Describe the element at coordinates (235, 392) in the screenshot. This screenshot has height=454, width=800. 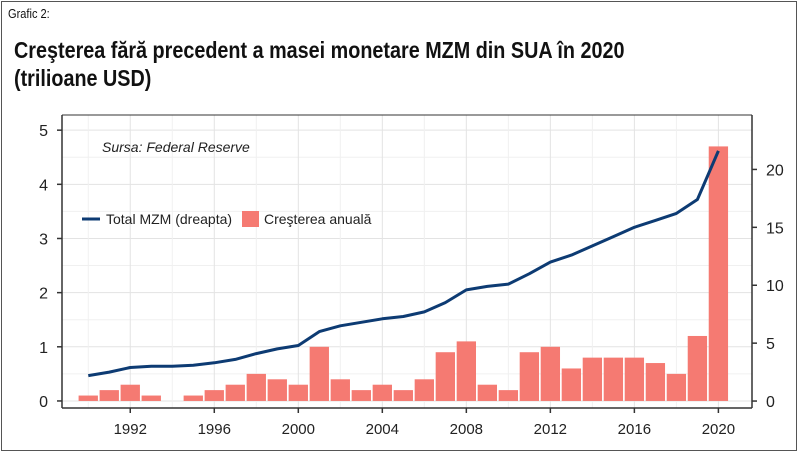
I see `bar-1997` at that location.